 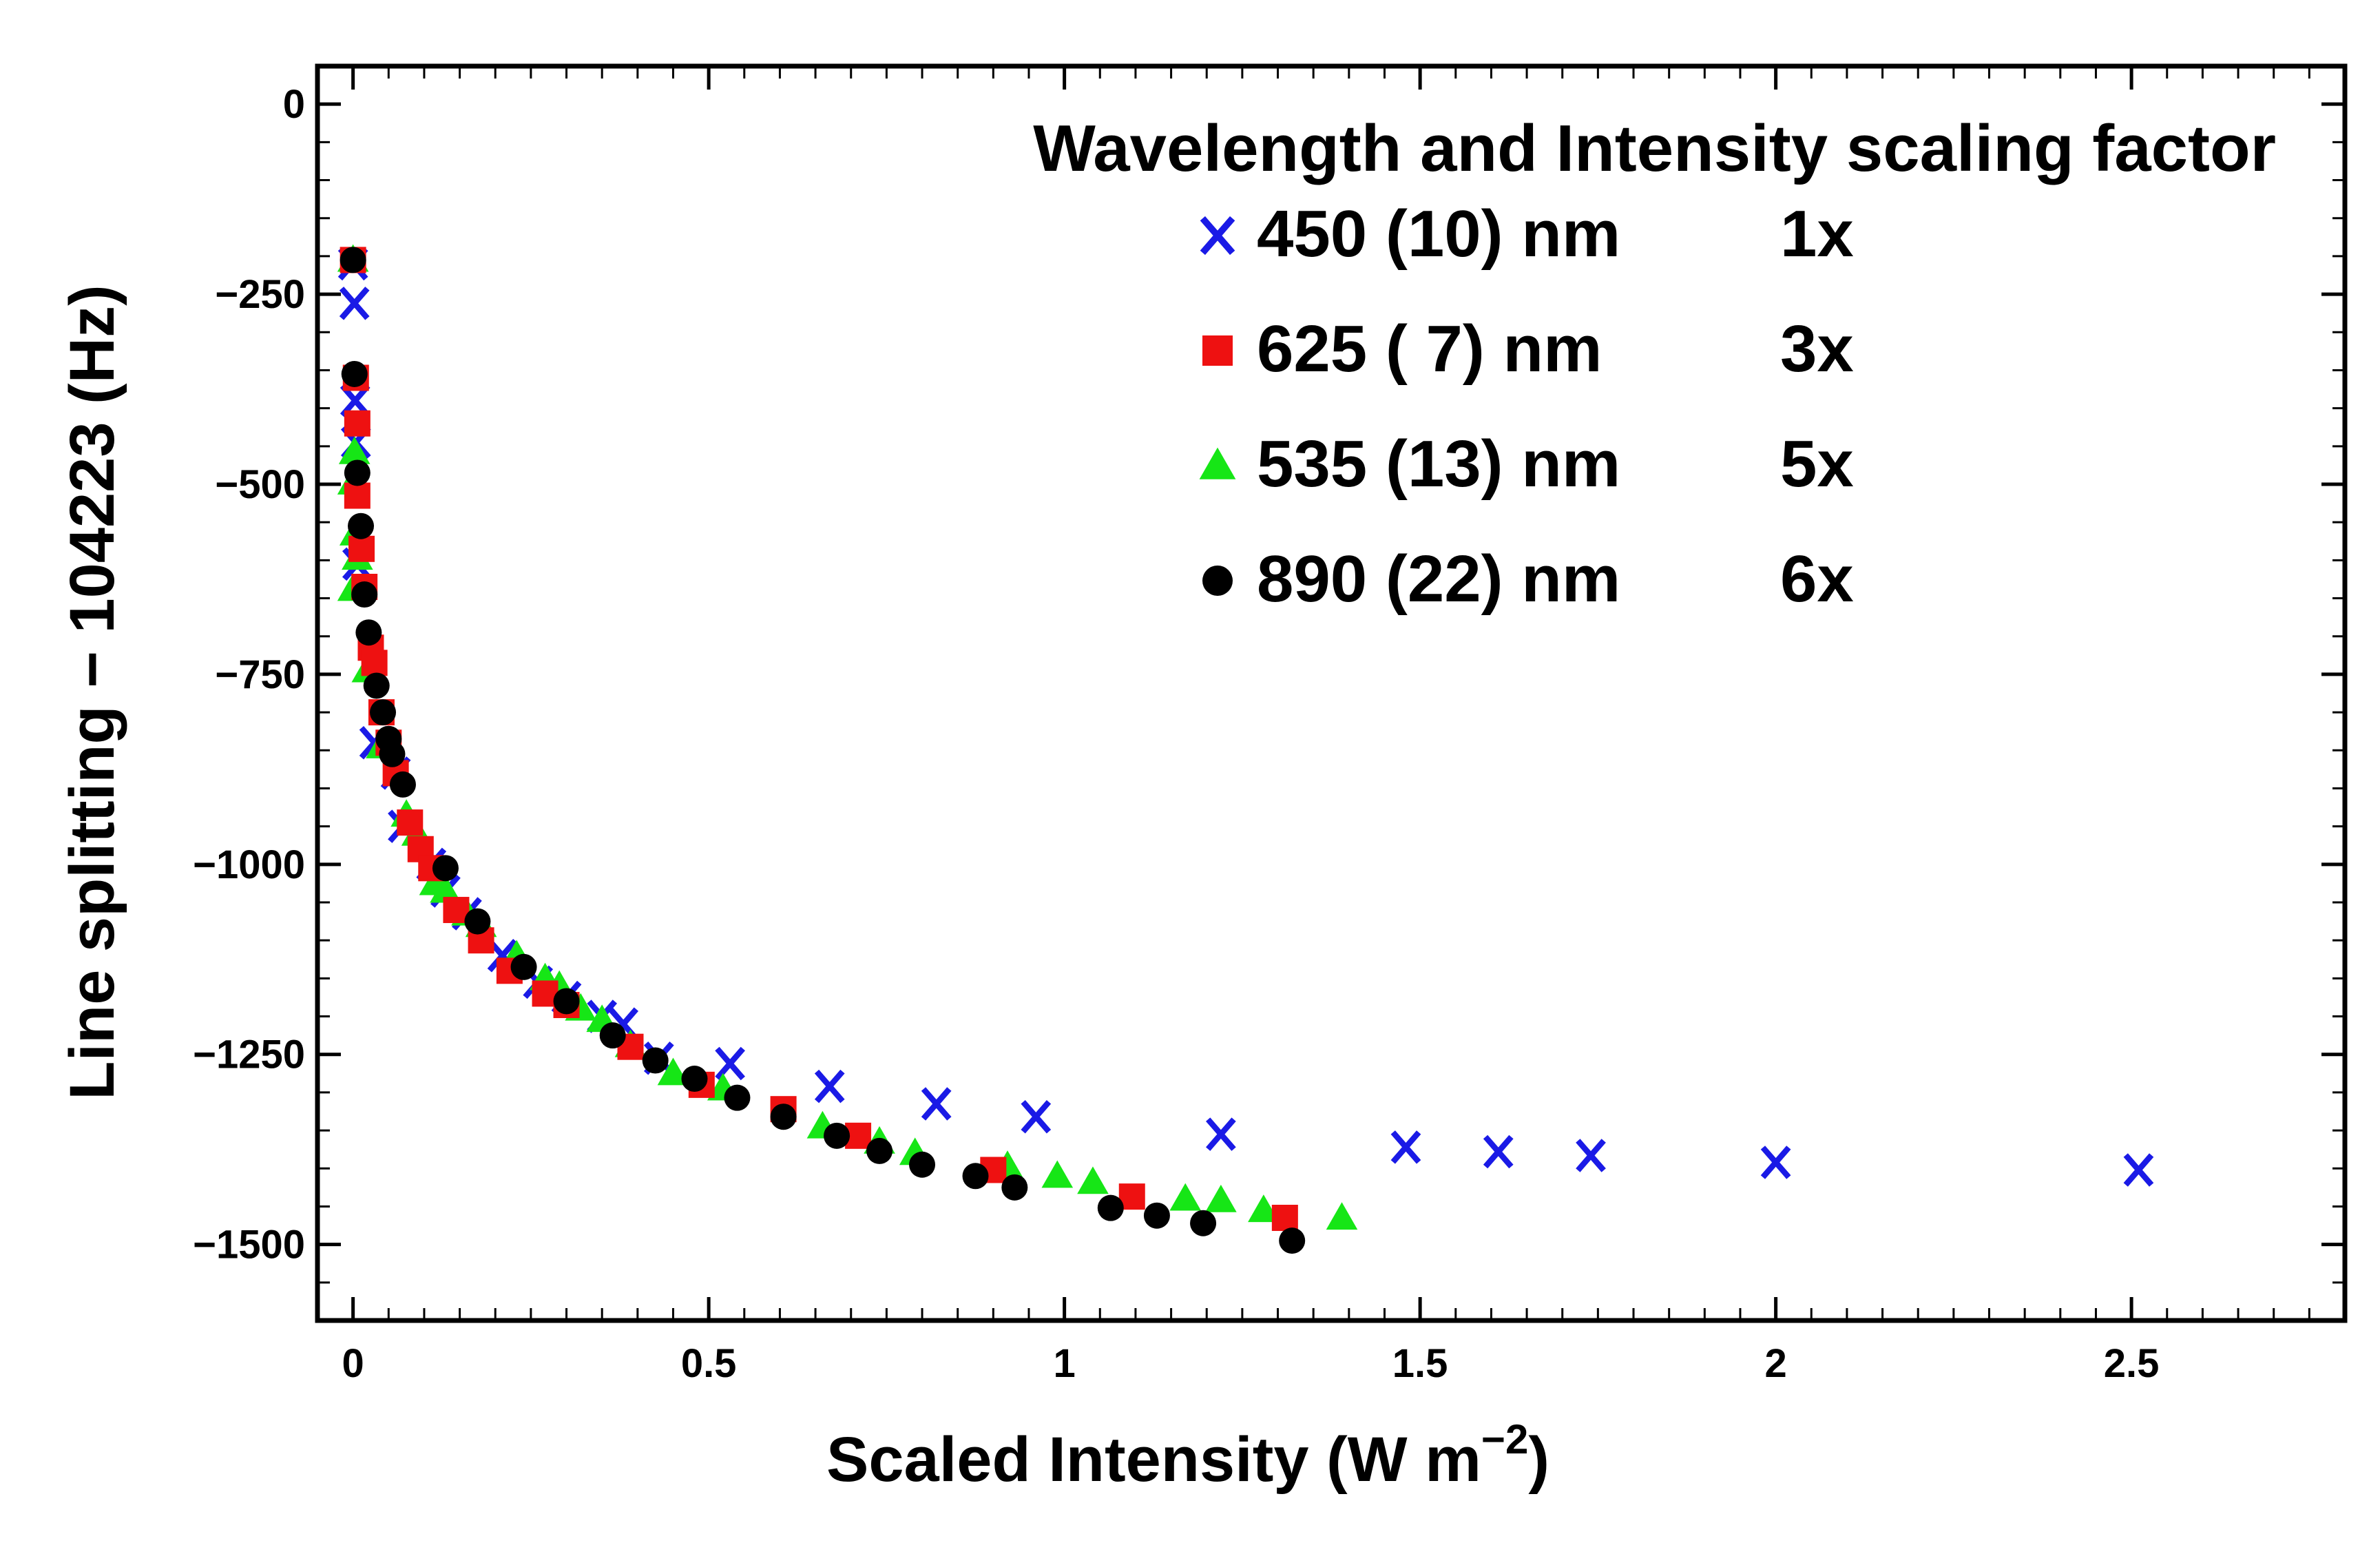 What do you see at coordinates (249, 1245) in the screenshot?
I see `y-tick-label: −1500` at bounding box center [249, 1245].